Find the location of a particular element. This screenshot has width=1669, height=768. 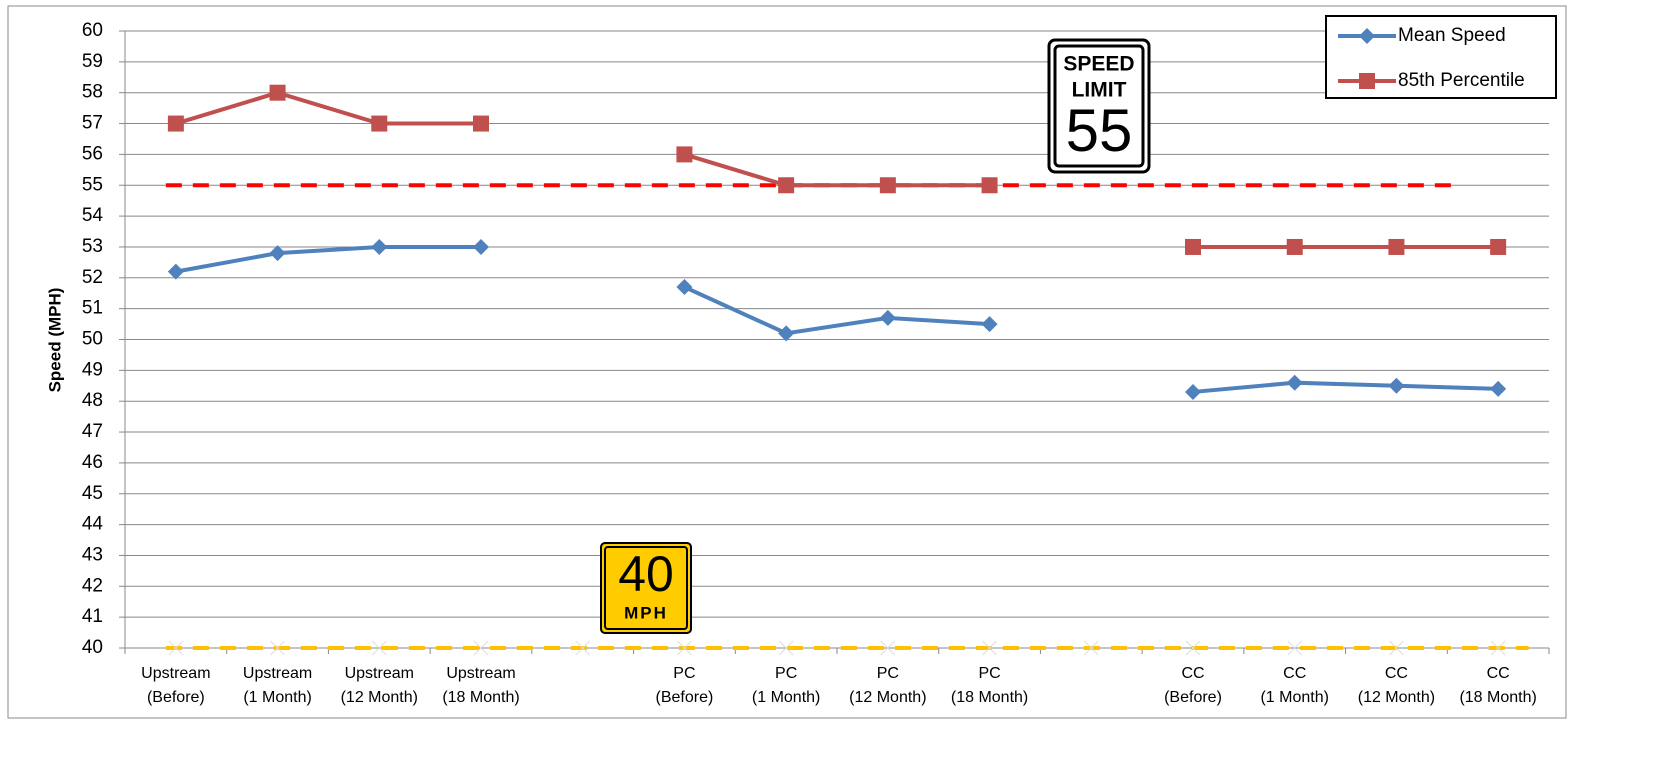

sign-number: 40 is located at coordinates (646, 574).